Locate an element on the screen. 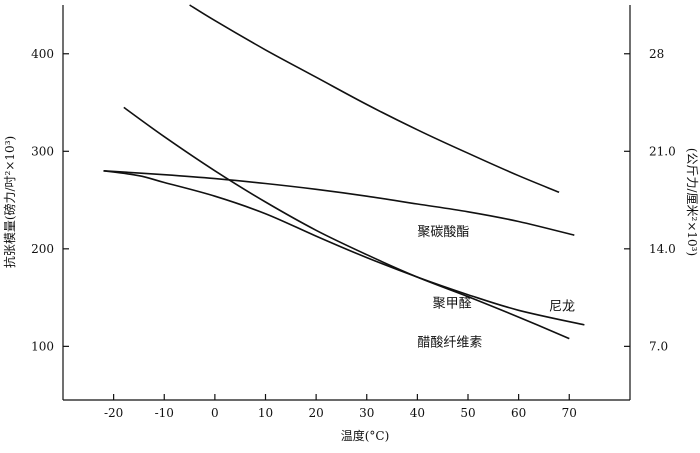 The image size is (700, 453). y-tick-label: 400 is located at coordinates (42, 54).